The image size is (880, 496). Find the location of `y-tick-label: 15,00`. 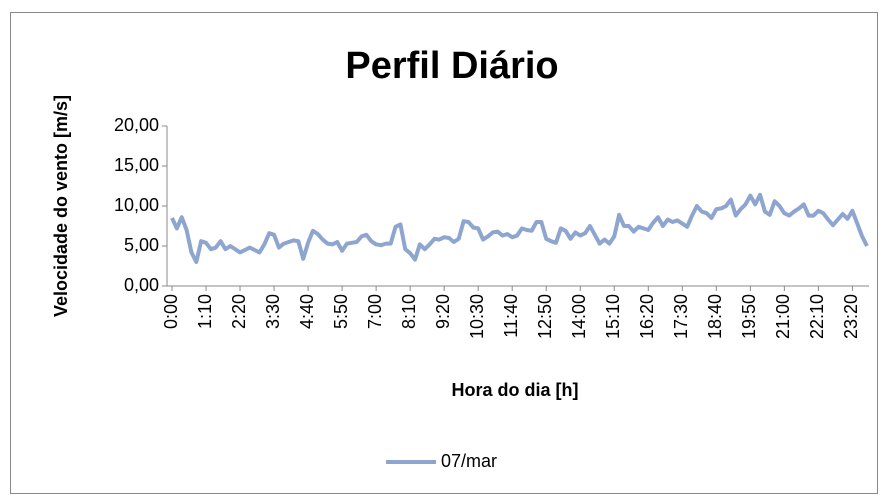

y-tick-label: 15,00 is located at coordinates (136, 165).